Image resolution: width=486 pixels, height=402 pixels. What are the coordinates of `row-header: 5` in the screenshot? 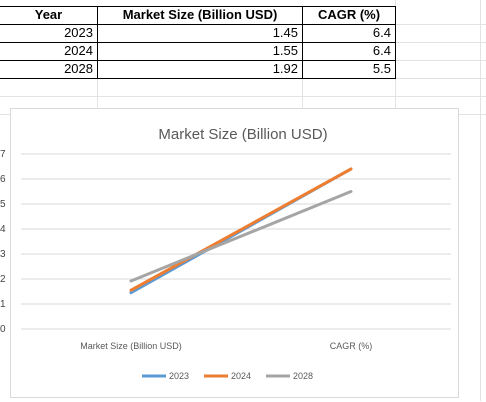 It's located at (3, 204).